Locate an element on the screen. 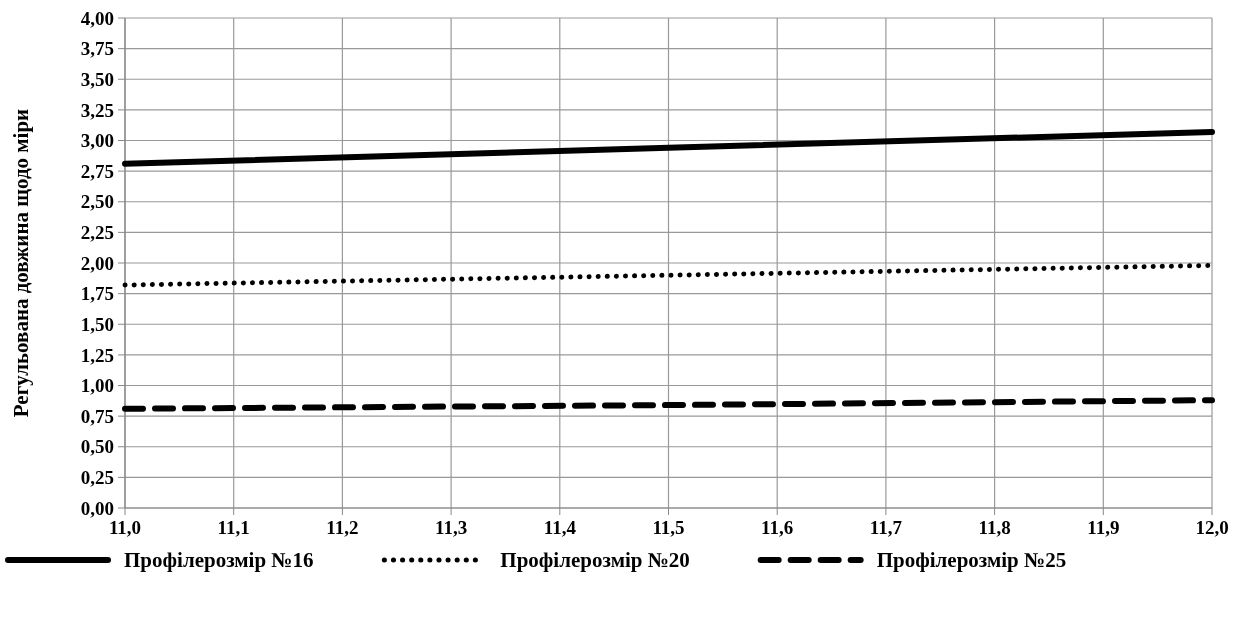 The image size is (1244, 623). y-tick-label: 0,50 is located at coordinates (97, 447).